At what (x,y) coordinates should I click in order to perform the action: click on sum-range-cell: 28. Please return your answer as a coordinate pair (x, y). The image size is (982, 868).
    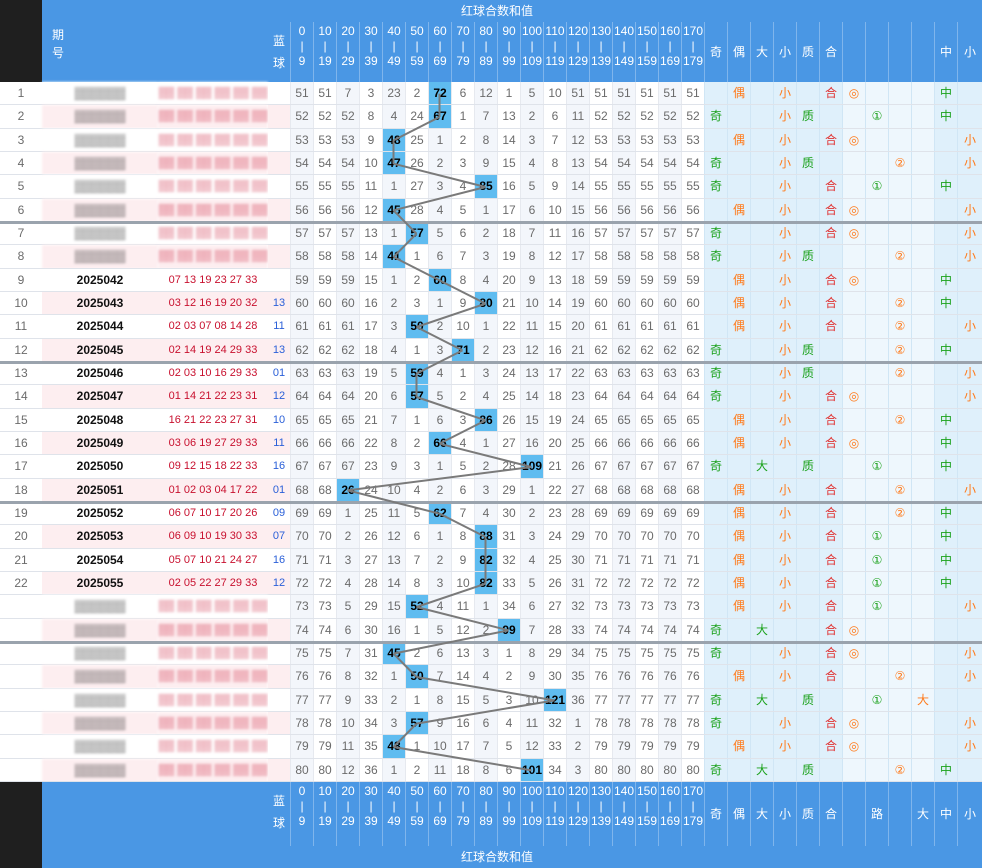
    Looking at the image, I should click on (577, 514).